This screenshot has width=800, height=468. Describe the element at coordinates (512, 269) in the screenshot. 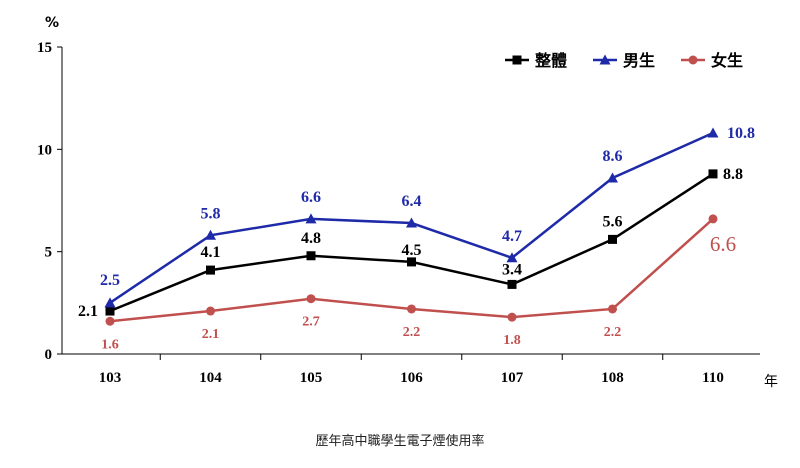

I see `data-label: 3.4` at that location.